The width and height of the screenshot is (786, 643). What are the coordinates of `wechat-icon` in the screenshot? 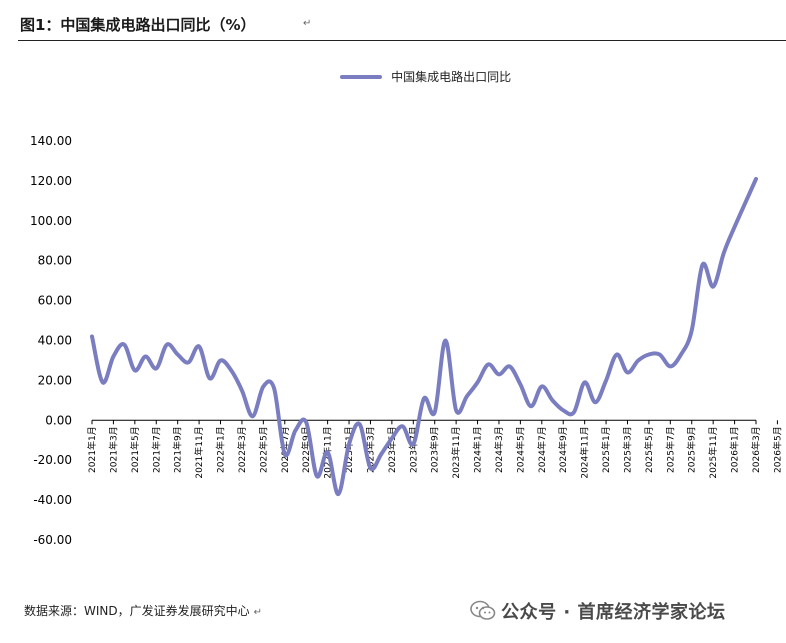 It's located at (483, 611).